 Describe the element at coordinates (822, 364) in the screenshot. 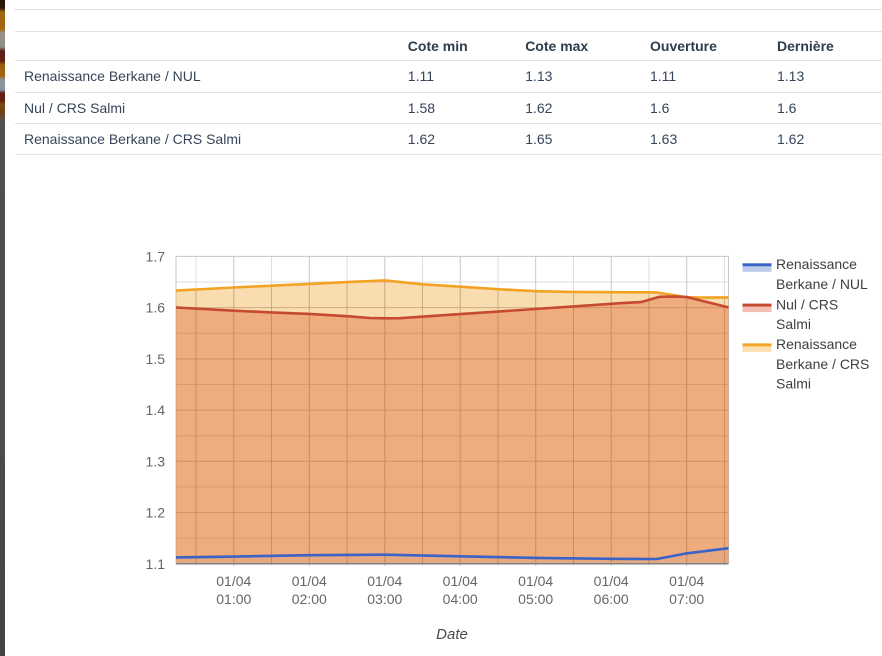

I see `svg-text: Berkane / CRS` at that location.